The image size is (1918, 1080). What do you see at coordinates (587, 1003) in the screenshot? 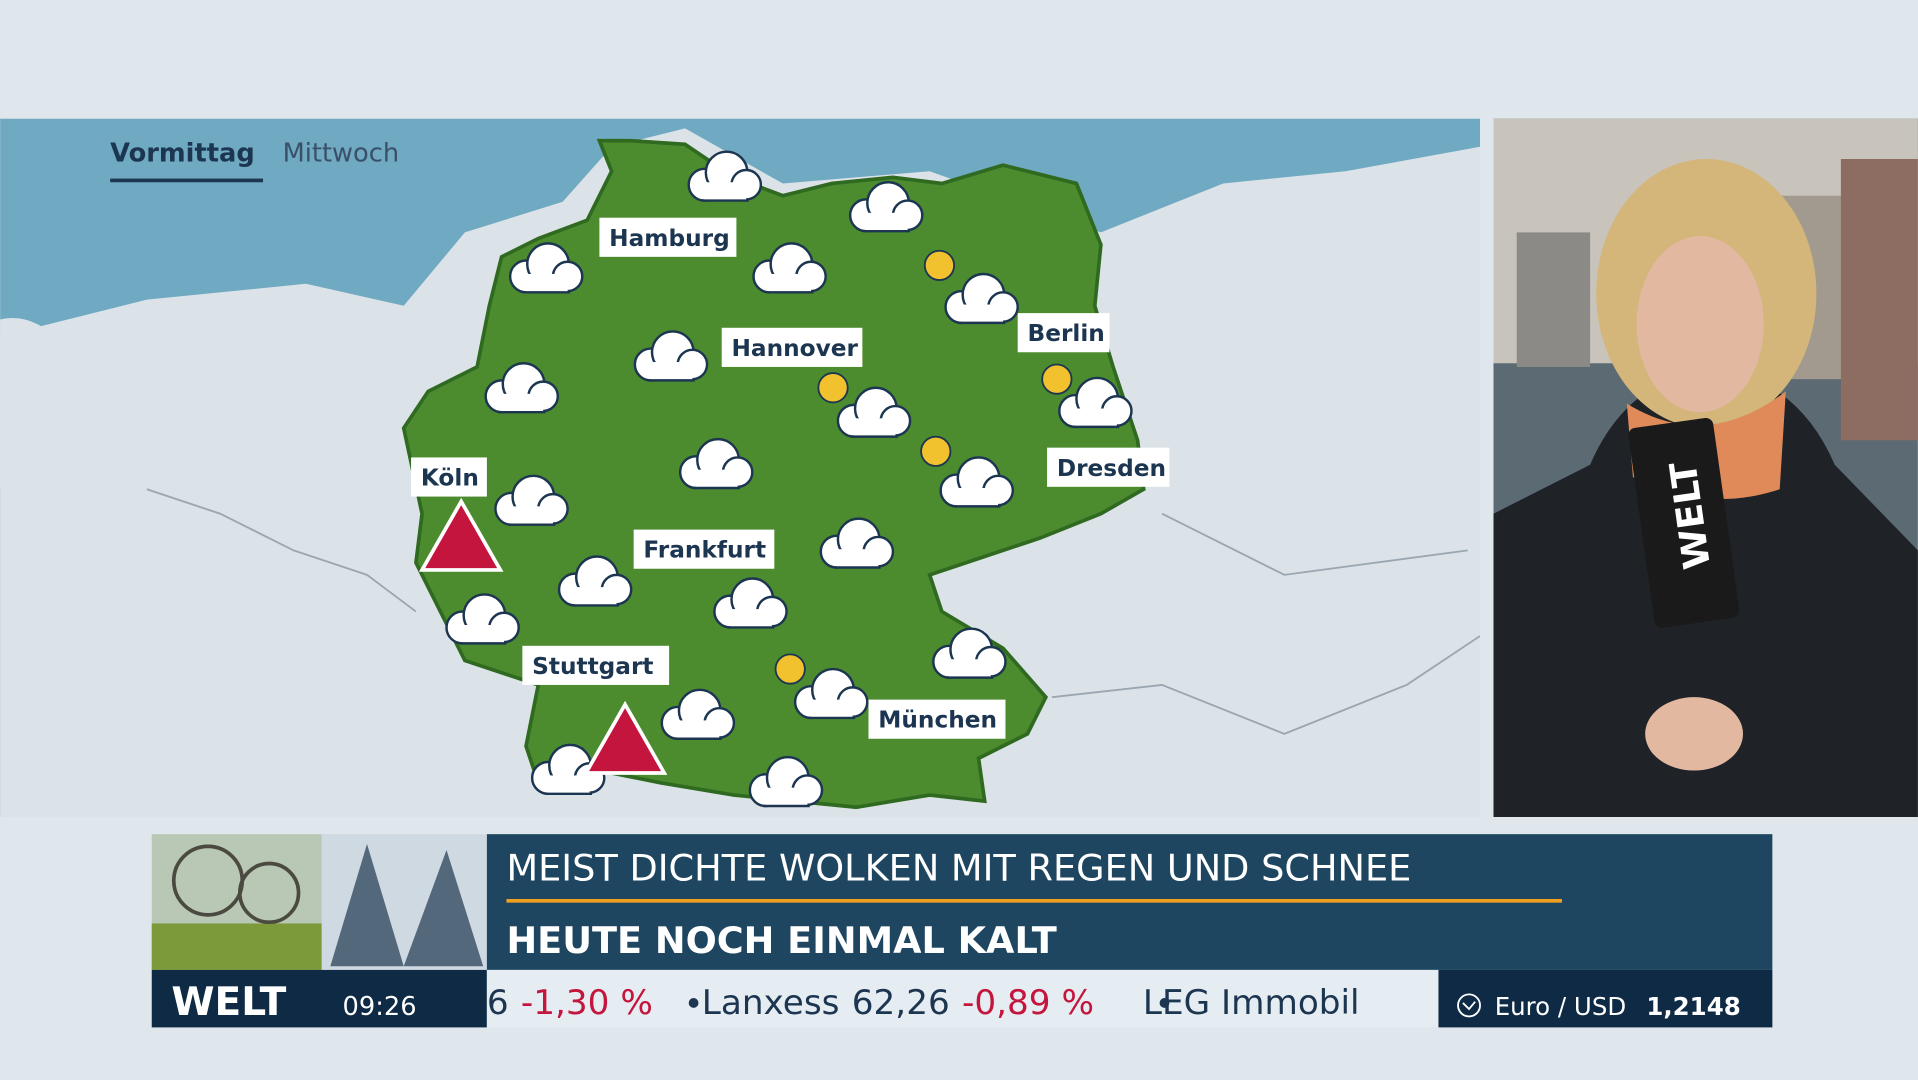
I see `ticker-change: -1,30 %` at bounding box center [587, 1003].